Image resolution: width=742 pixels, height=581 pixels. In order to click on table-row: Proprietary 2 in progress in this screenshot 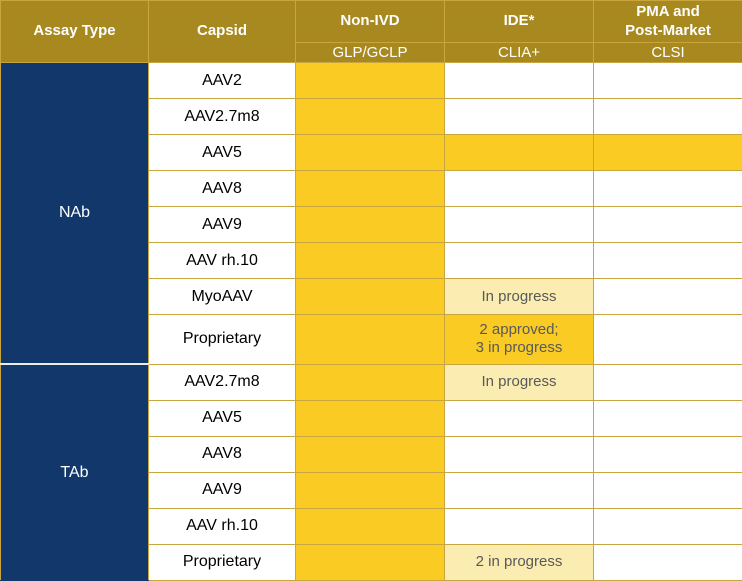, I will do `click(371, 562)`.